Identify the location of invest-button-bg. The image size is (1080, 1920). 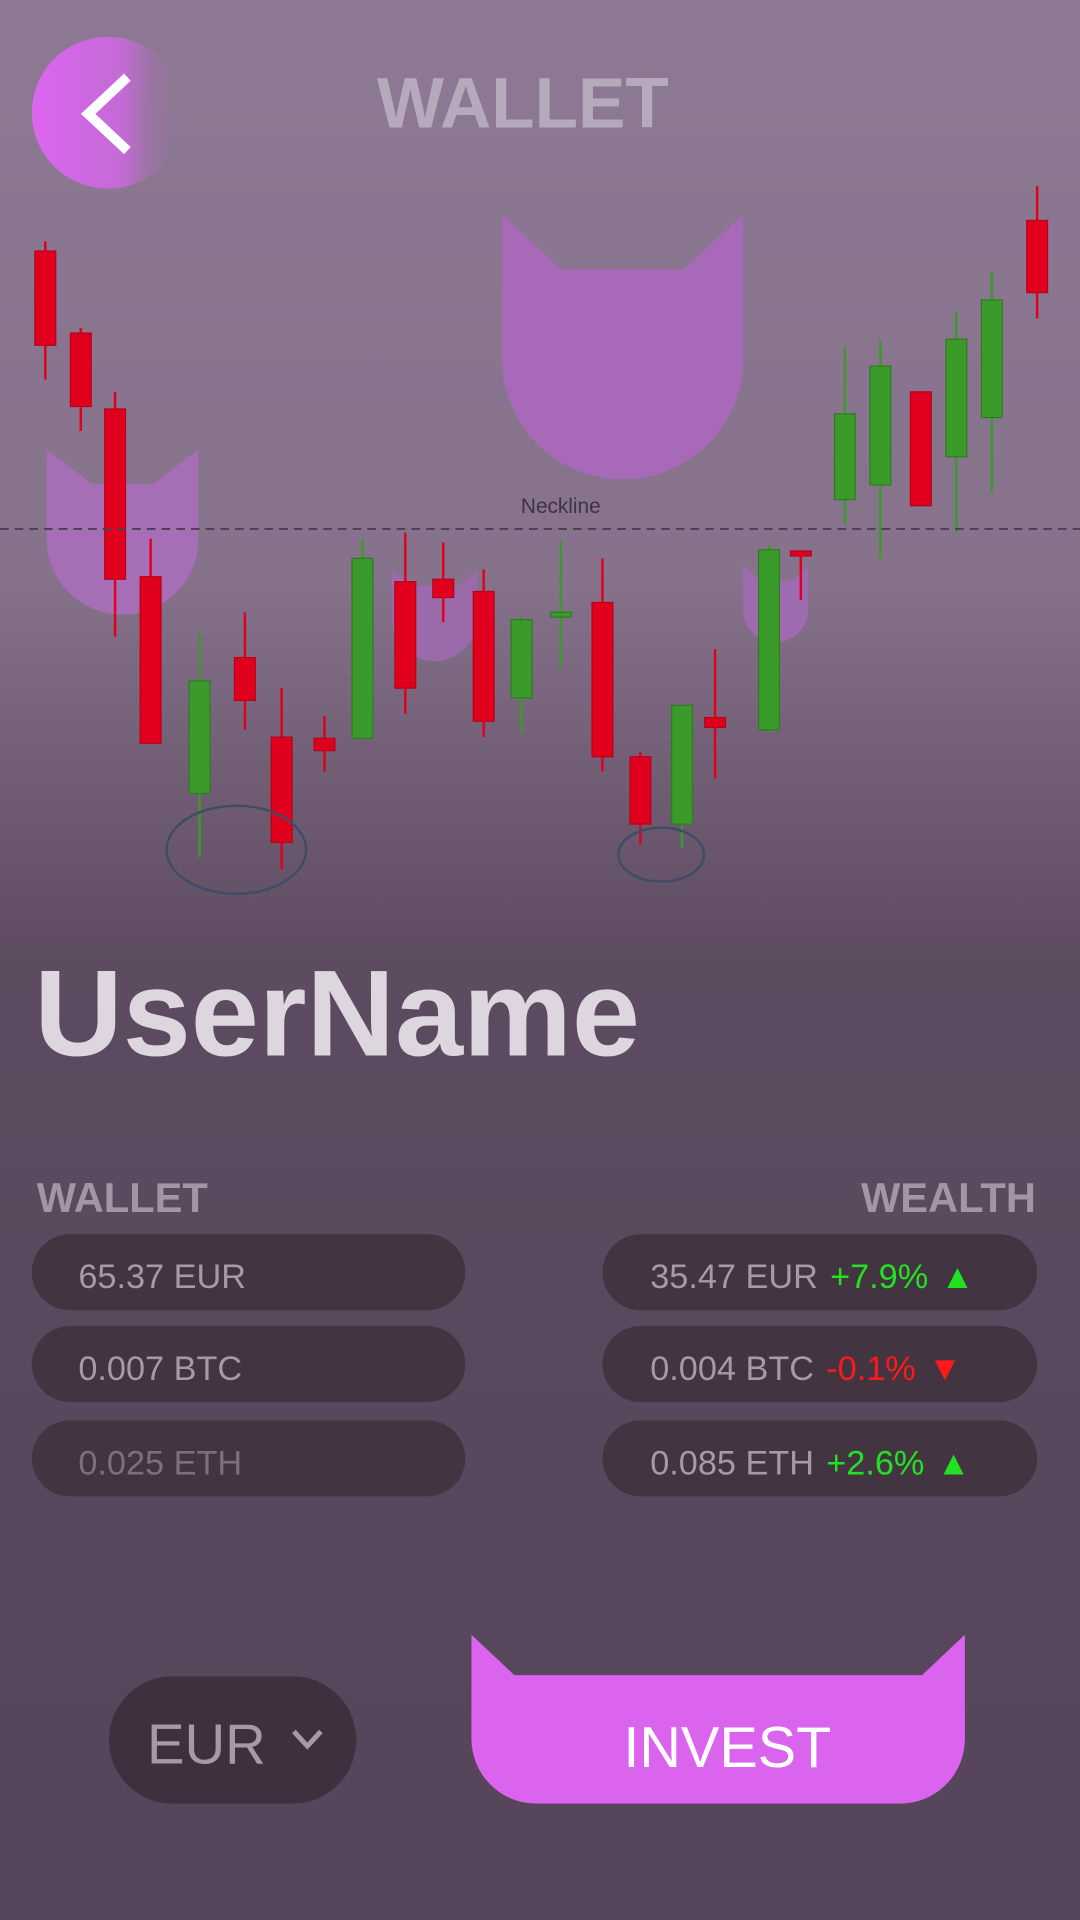
(718, 1719).